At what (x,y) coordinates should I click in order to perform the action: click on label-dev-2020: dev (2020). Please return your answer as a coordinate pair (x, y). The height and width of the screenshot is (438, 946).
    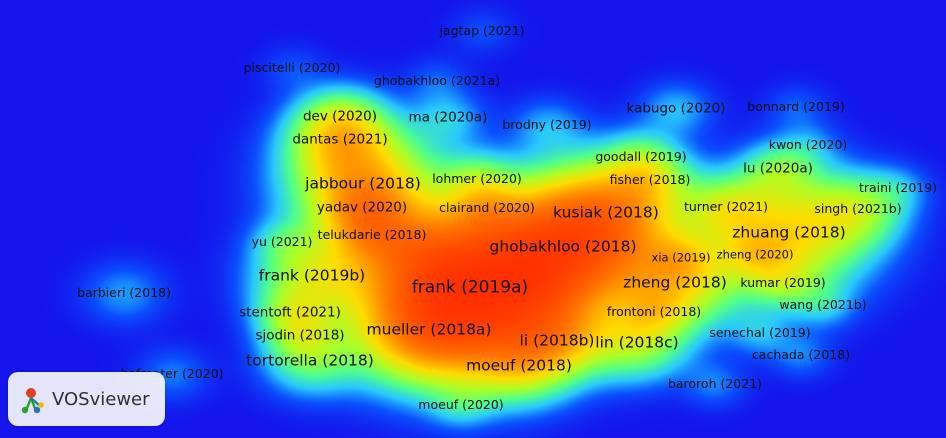
    Looking at the image, I should click on (340, 116).